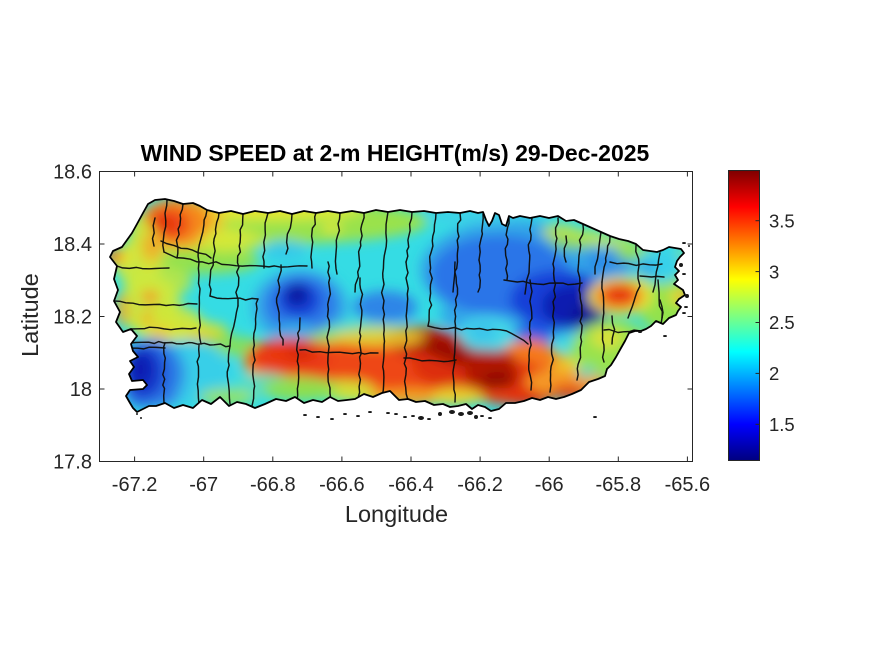 The height and width of the screenshot is (656, 875). Describe the element at coordinates (411, 485) in the screenshot. I see `svg-text: -66.4` at that location.